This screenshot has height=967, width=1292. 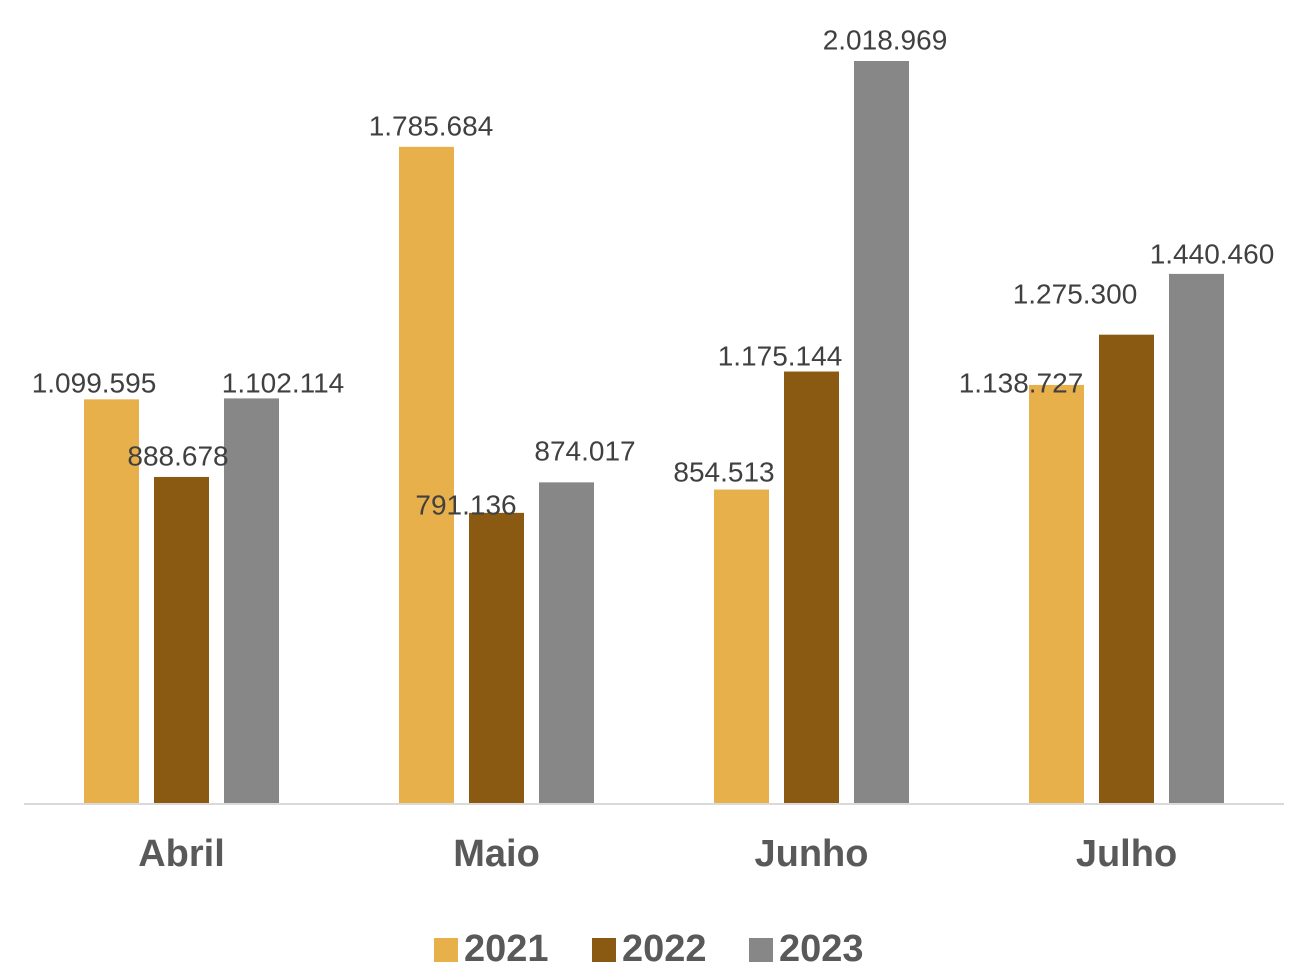 What do you see at coordinates (1196, 539) in the screenshot?
I see `bar-julho-2023` at bounding box center [1196, 539].